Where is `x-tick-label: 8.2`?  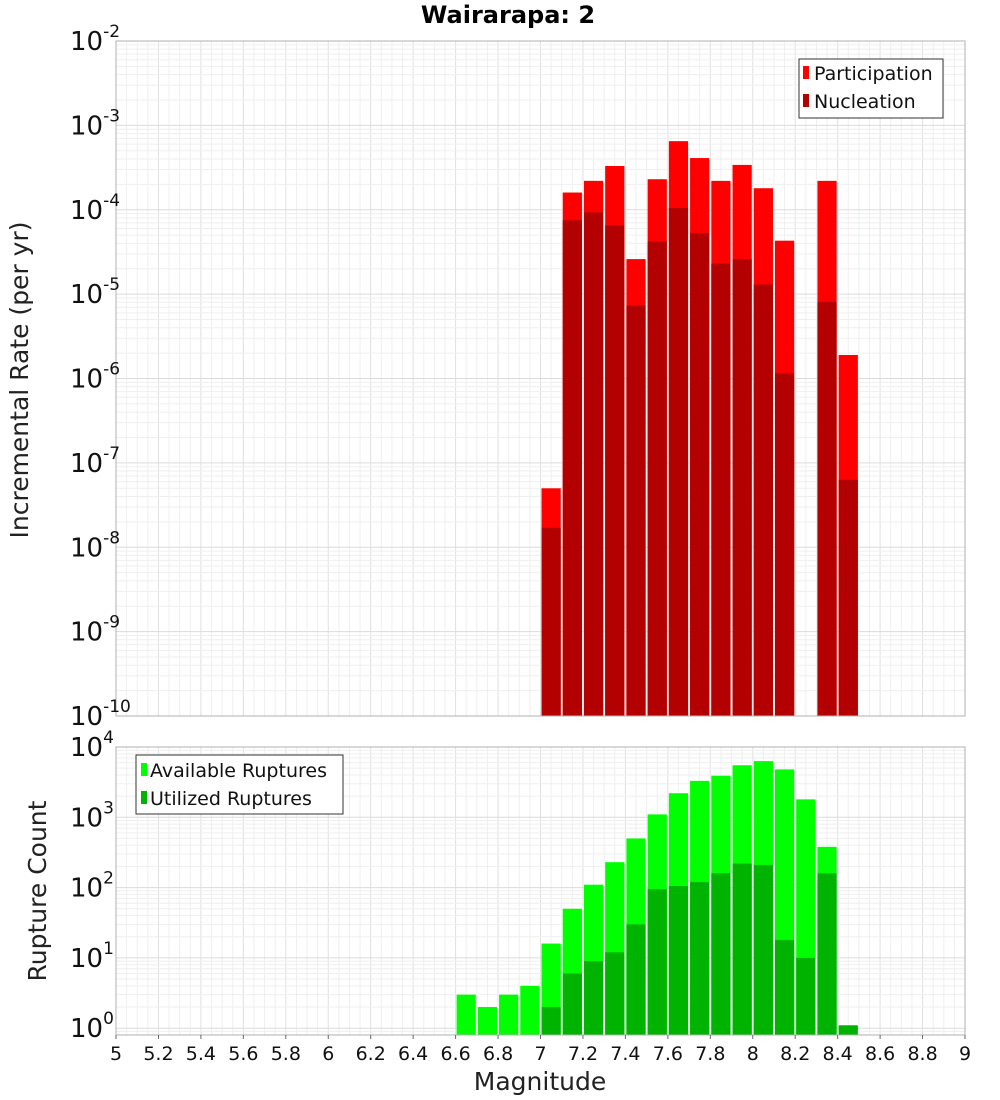 x-tick-label: 8.2 is located at coordinates (795, 1054).